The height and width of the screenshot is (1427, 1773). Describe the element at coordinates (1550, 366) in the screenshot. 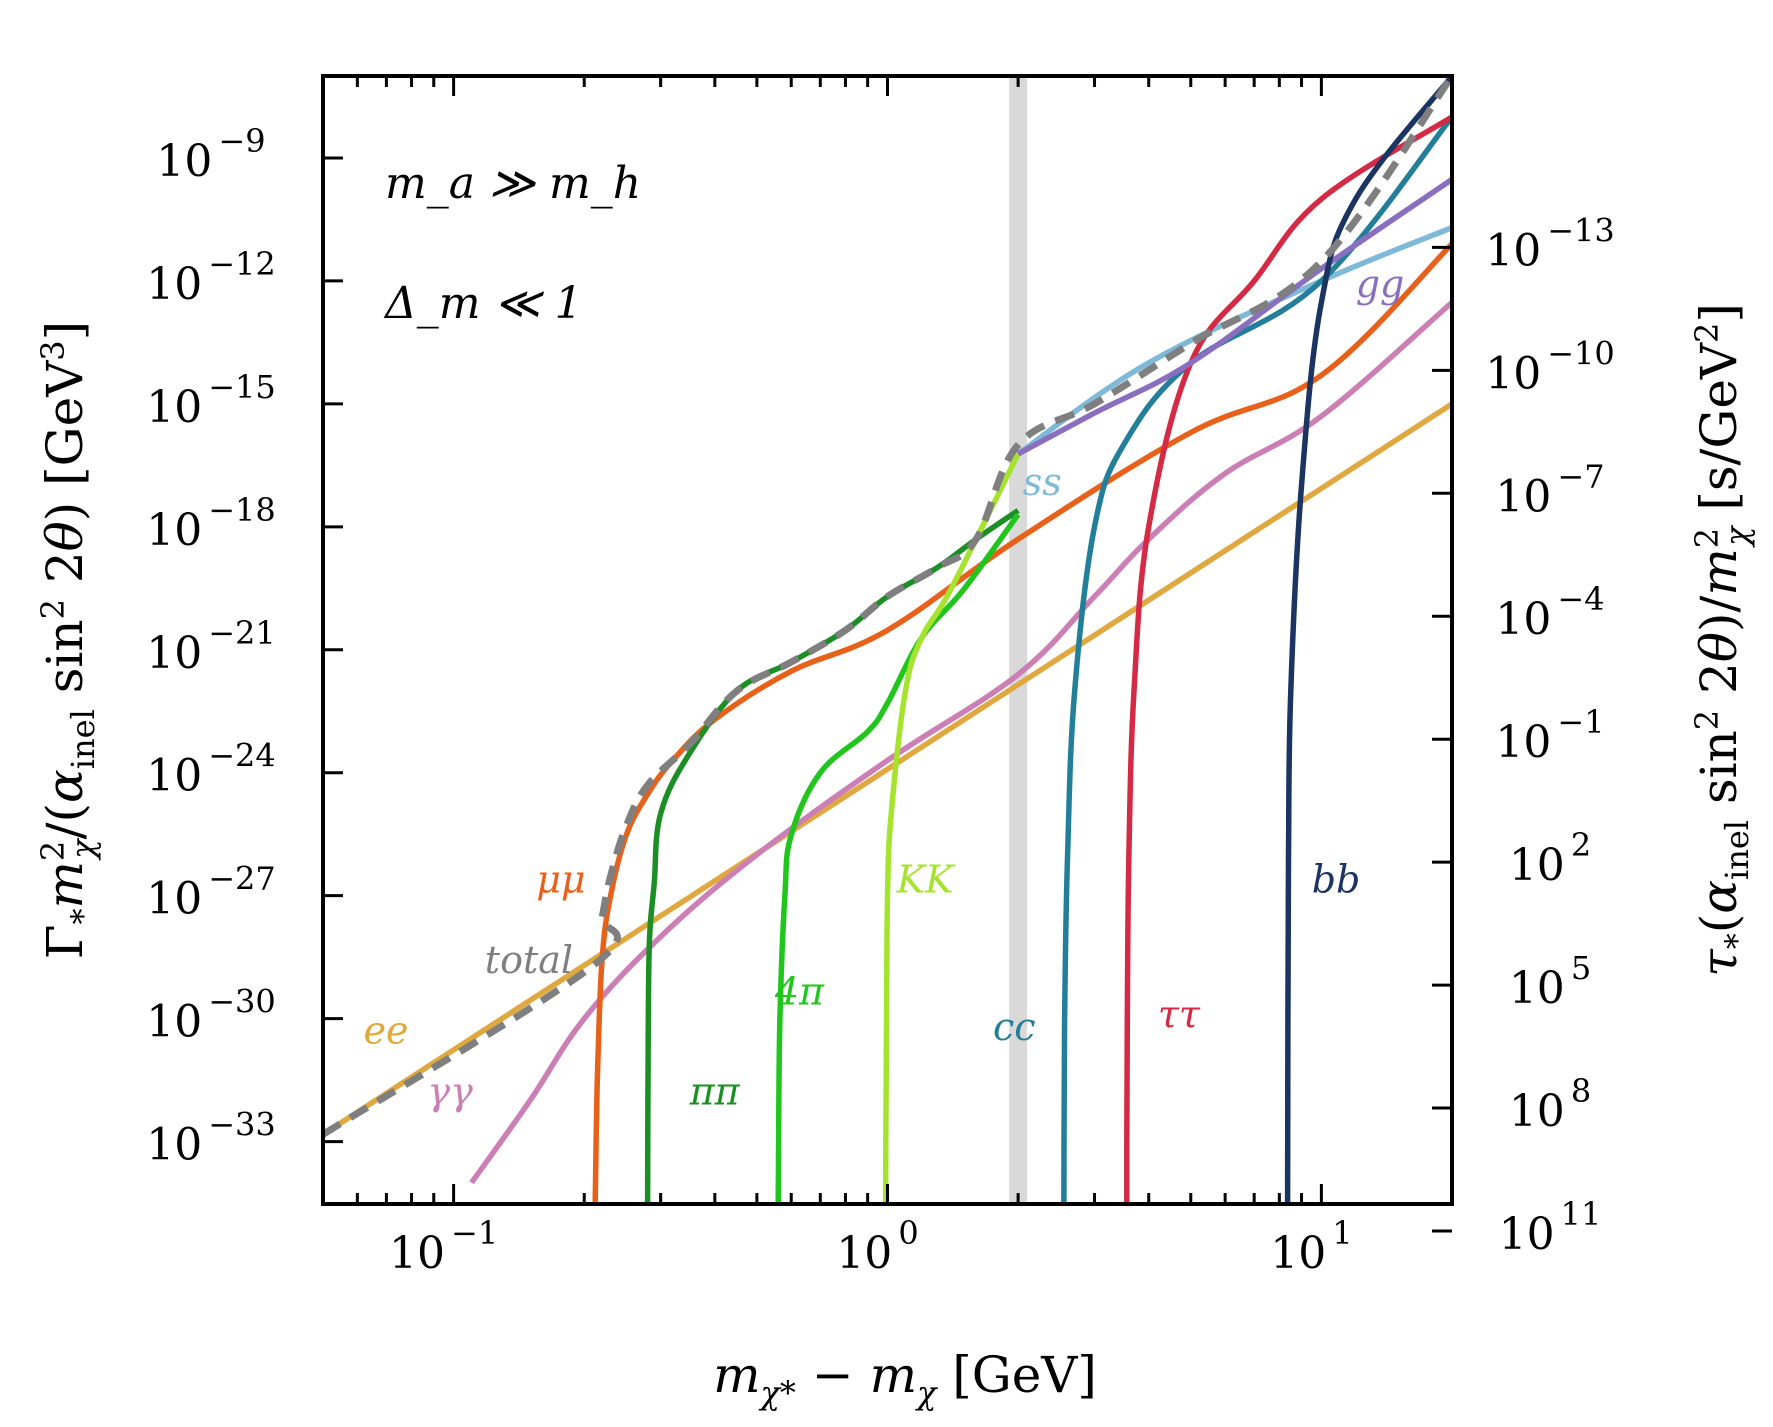

I see `y2-tick-label: 10 −10` at that location.